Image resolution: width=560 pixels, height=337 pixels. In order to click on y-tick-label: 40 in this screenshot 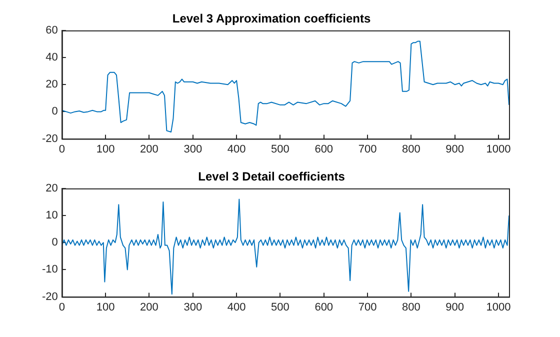, I will do `click(52, 58)`.